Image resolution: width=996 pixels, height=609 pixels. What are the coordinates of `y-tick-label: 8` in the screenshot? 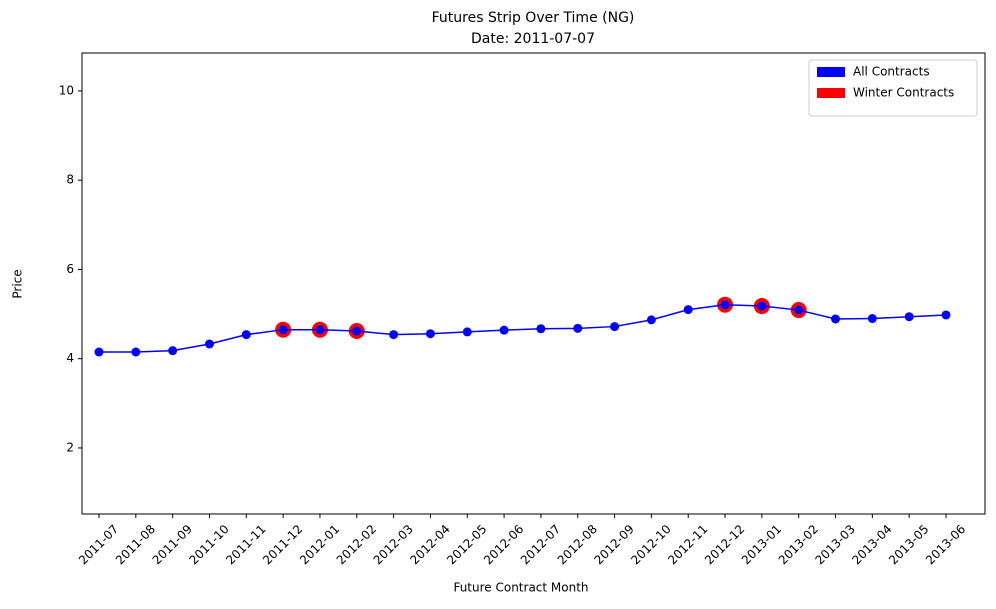 It's located at (70, 180).